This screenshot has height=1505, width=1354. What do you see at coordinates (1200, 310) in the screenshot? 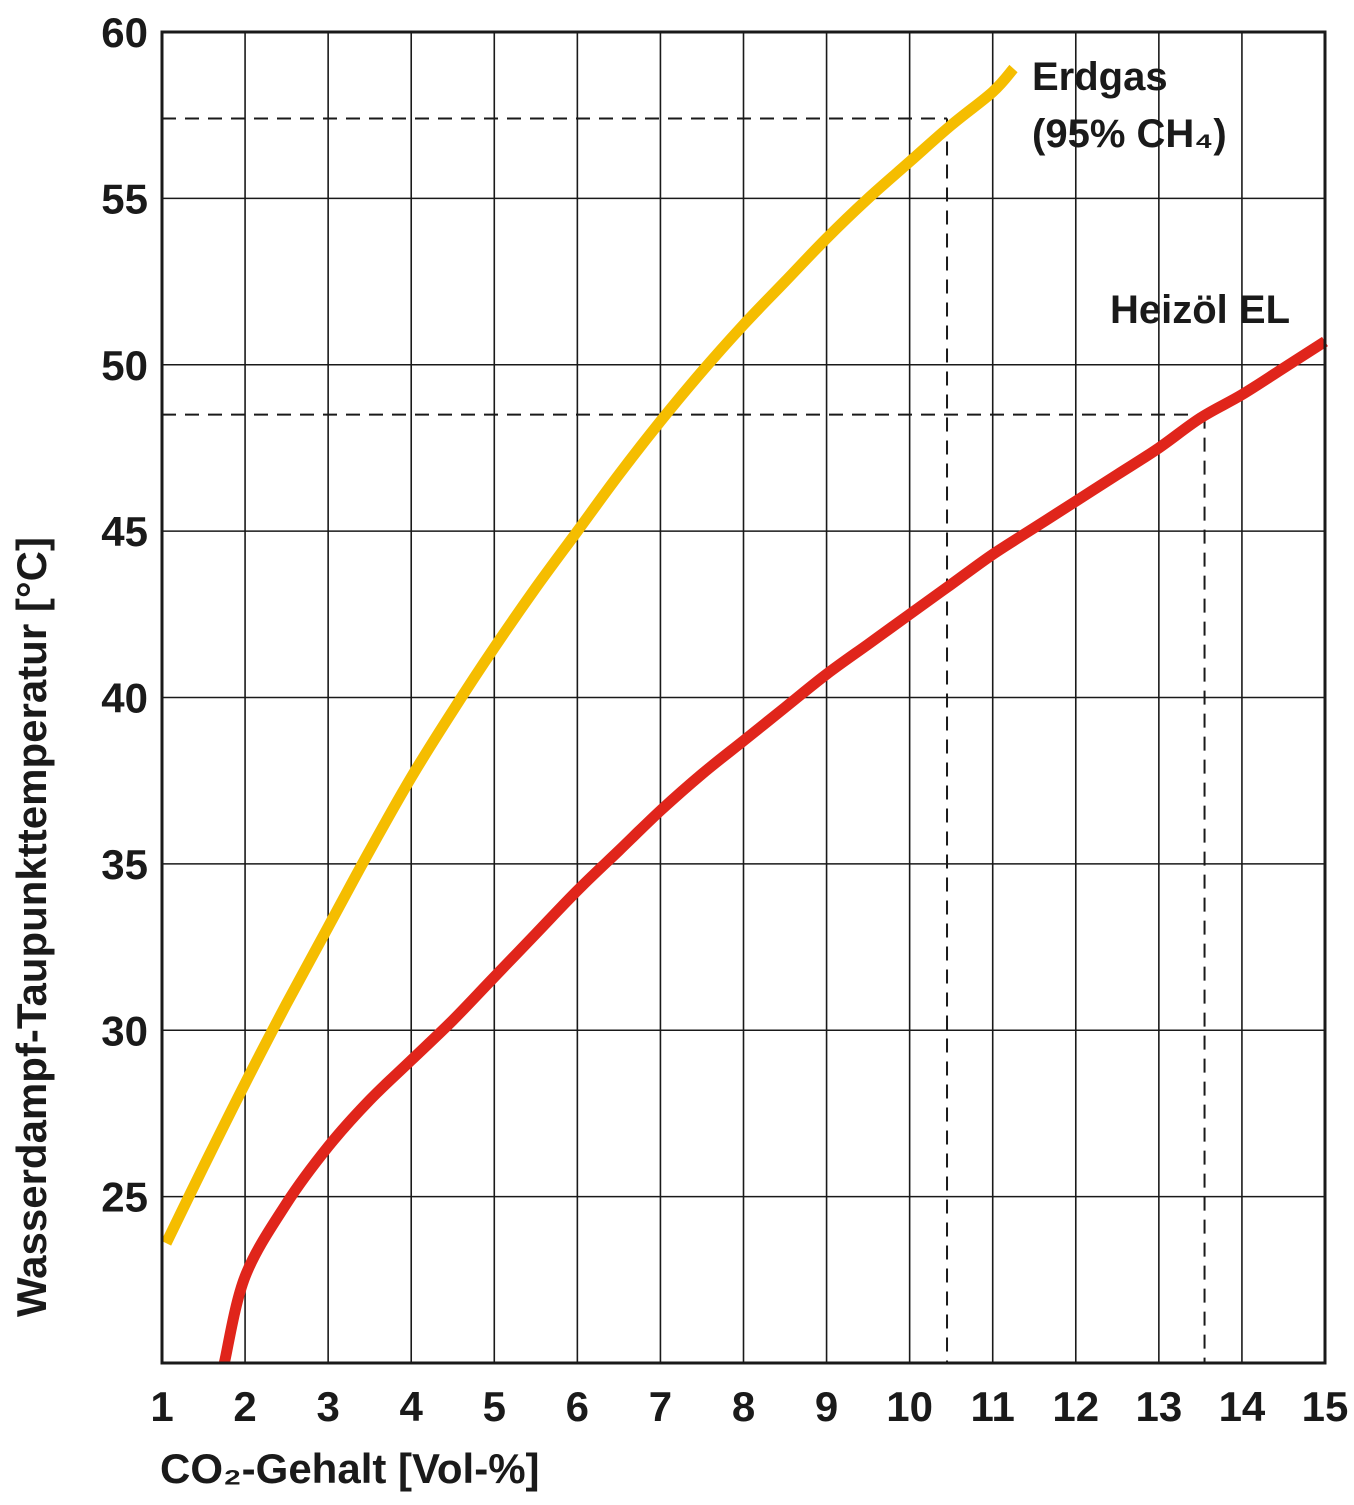
I see `series-label-heizoel: Heizöl EL` at bounding box center [1200, 310].